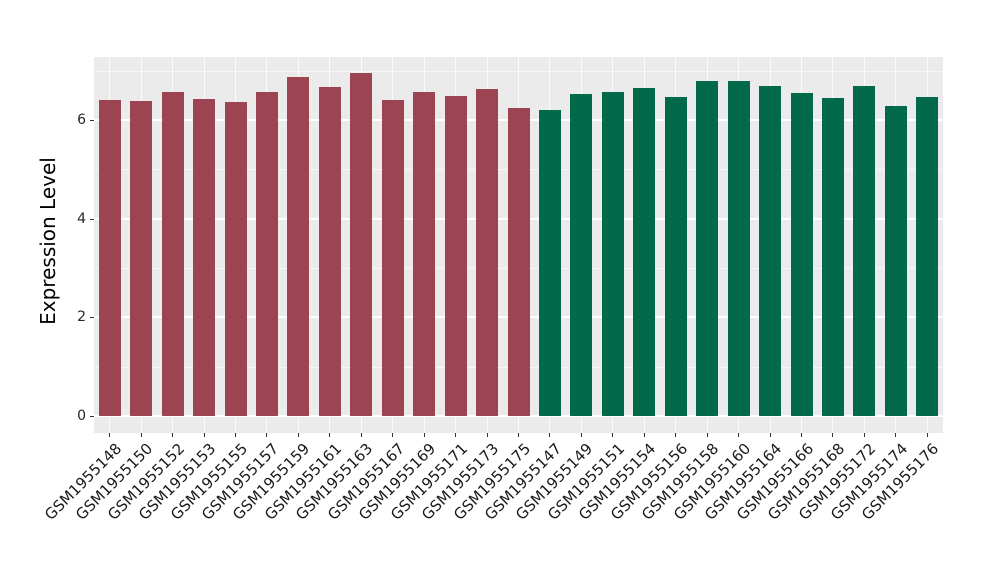 The width and height of the screenshot is (1000, 580). Describe the element at coordinates (48, 241) in the screenshot. I see `y-axis-title: Expression Level` at that location.